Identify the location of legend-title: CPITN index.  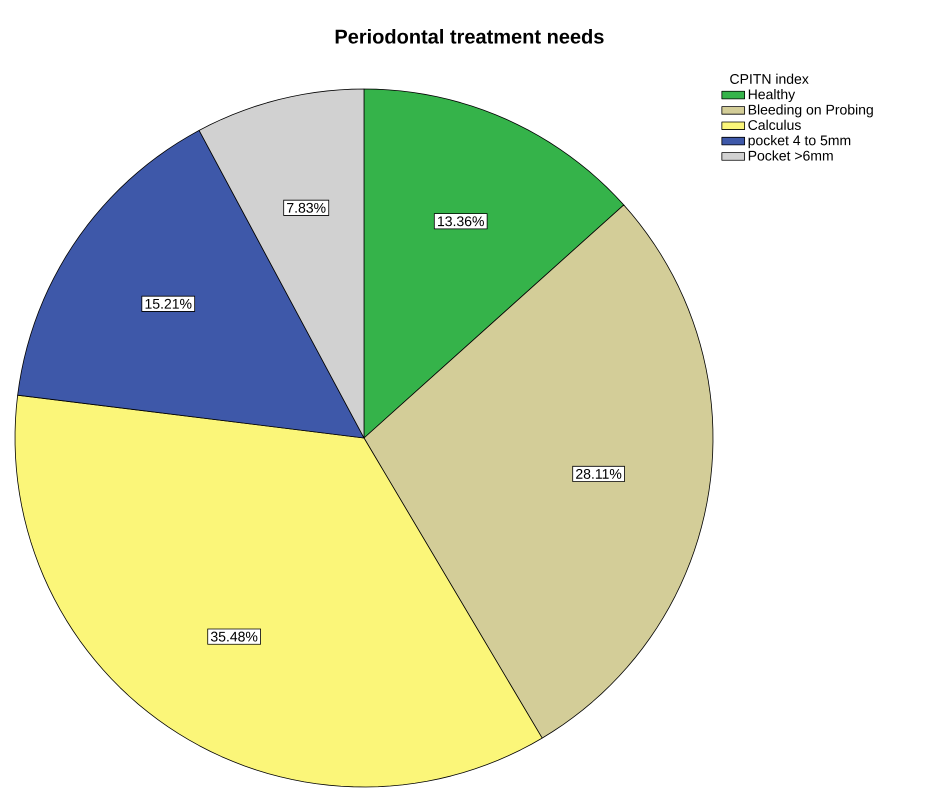
(769, 79).